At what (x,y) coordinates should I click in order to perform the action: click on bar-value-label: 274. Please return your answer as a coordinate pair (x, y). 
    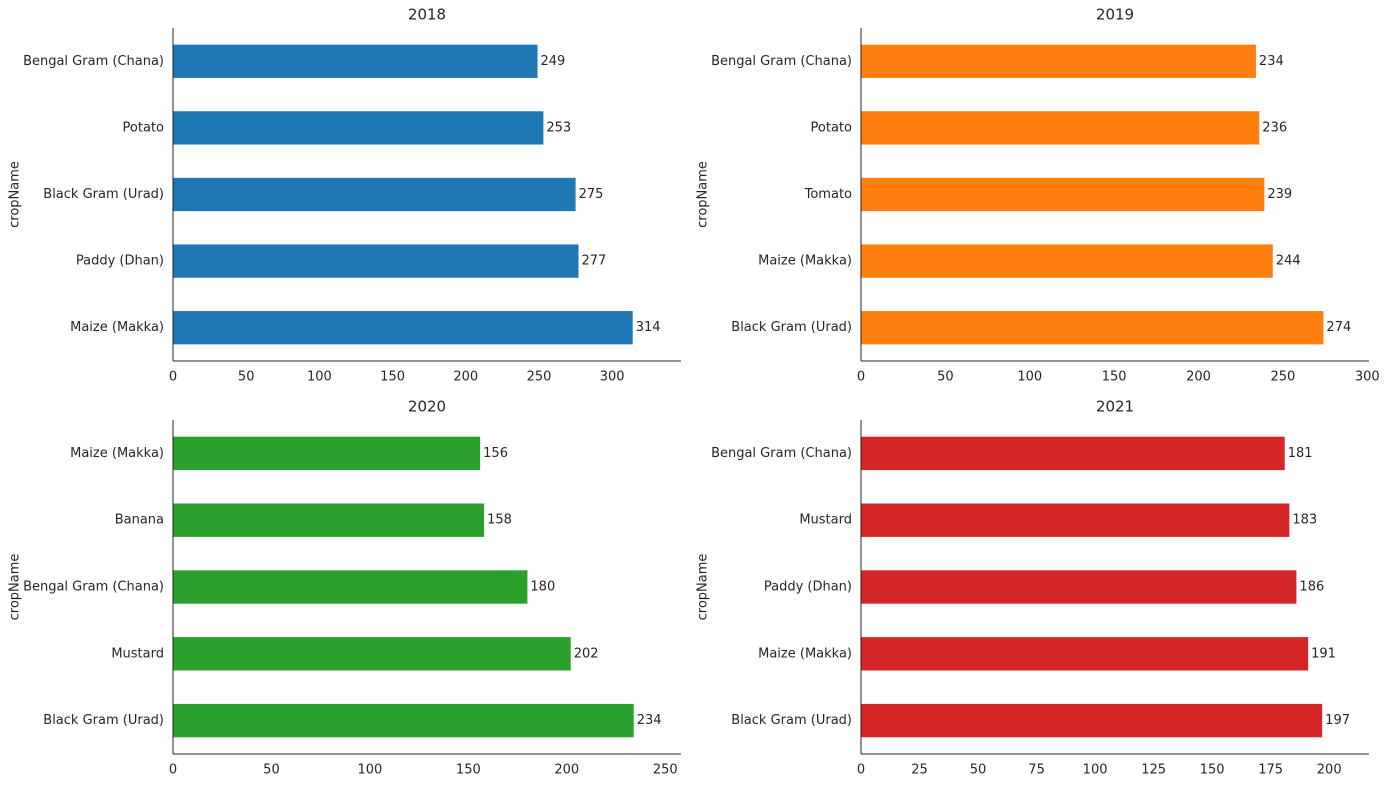
    Looking at the image, I should click on (1338, 327).